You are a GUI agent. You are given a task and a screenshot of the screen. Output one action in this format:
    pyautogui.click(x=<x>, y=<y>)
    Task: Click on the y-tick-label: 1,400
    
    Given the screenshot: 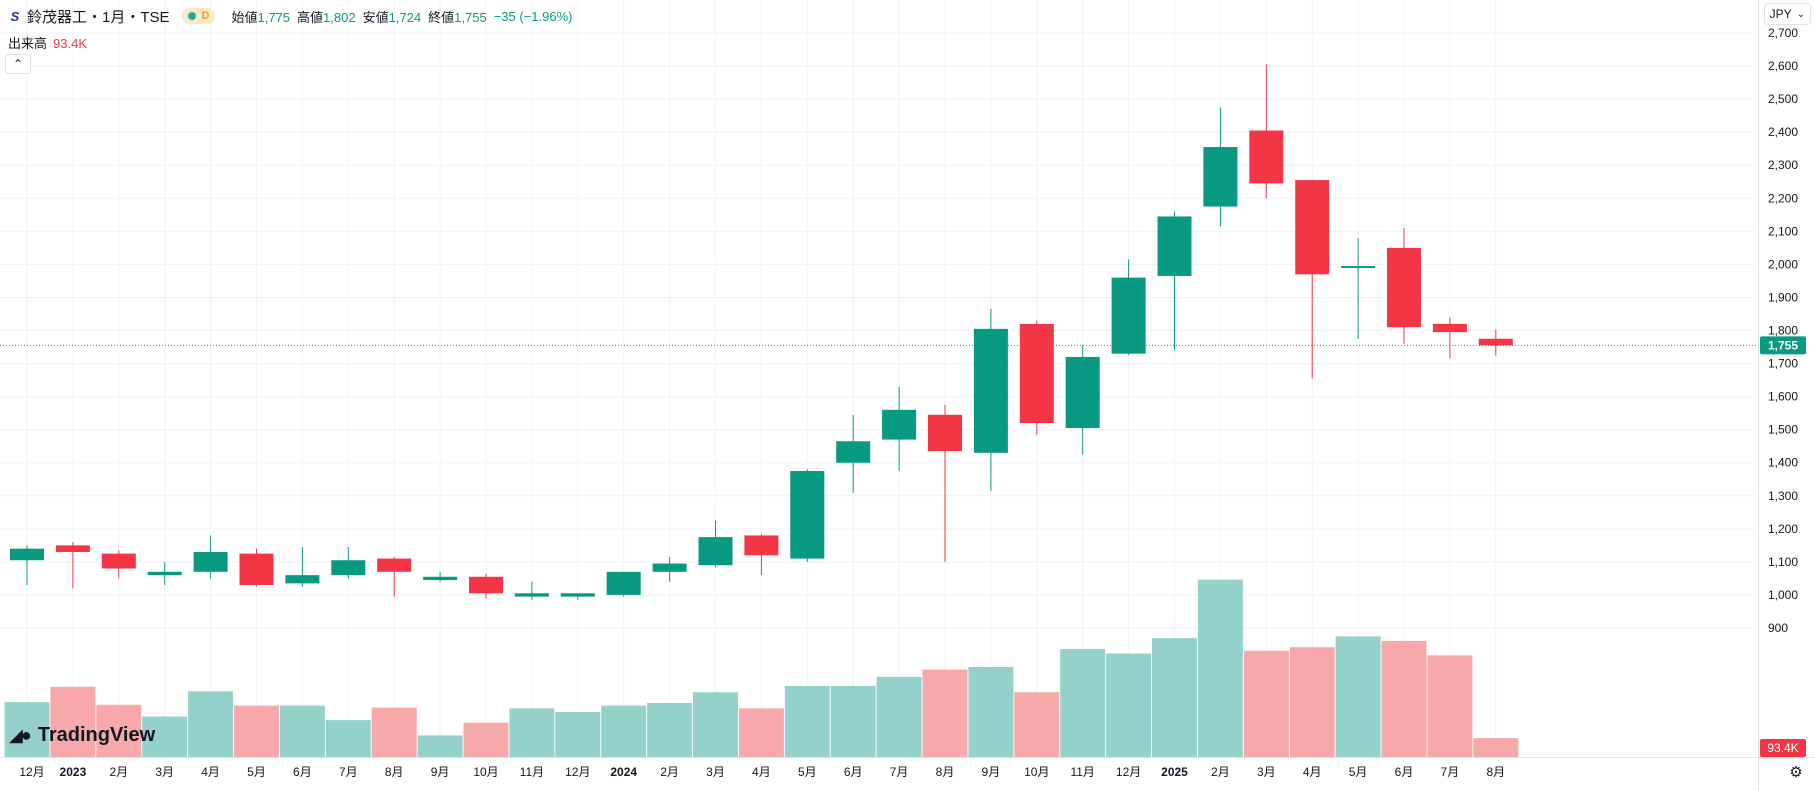 What is the action you would take?
    pyautogui.click(x=1783, y=463)
    